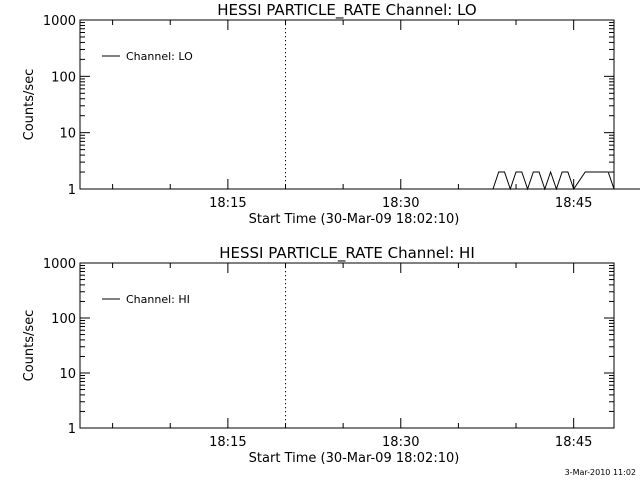 This screenshot has height=480, width=640. What do you see at coordinates (159, 56) in the screenshot?
I see `legend-label: Channel: LO` at bounding box center [159, 56].